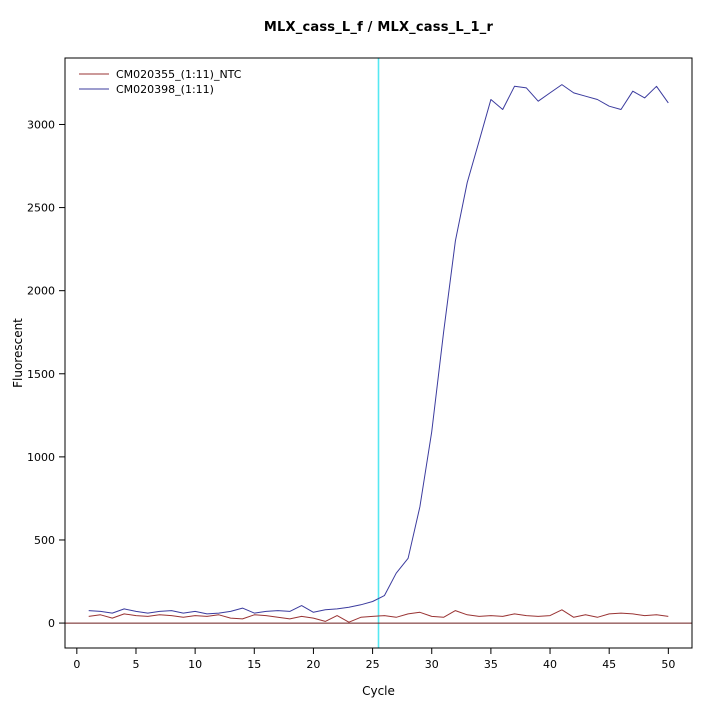 The image size is (720, 720). I want to click on x-tick-label: 50, so click(668, 664).